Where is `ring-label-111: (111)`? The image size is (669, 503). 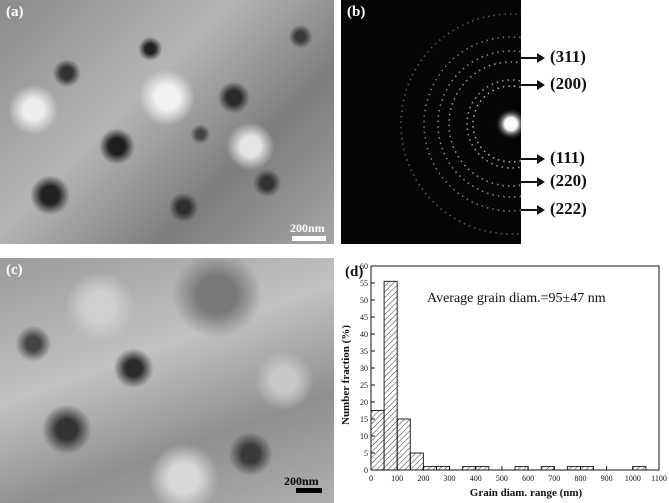 ring-label-111: (111) is located at coordinates (567, 157).